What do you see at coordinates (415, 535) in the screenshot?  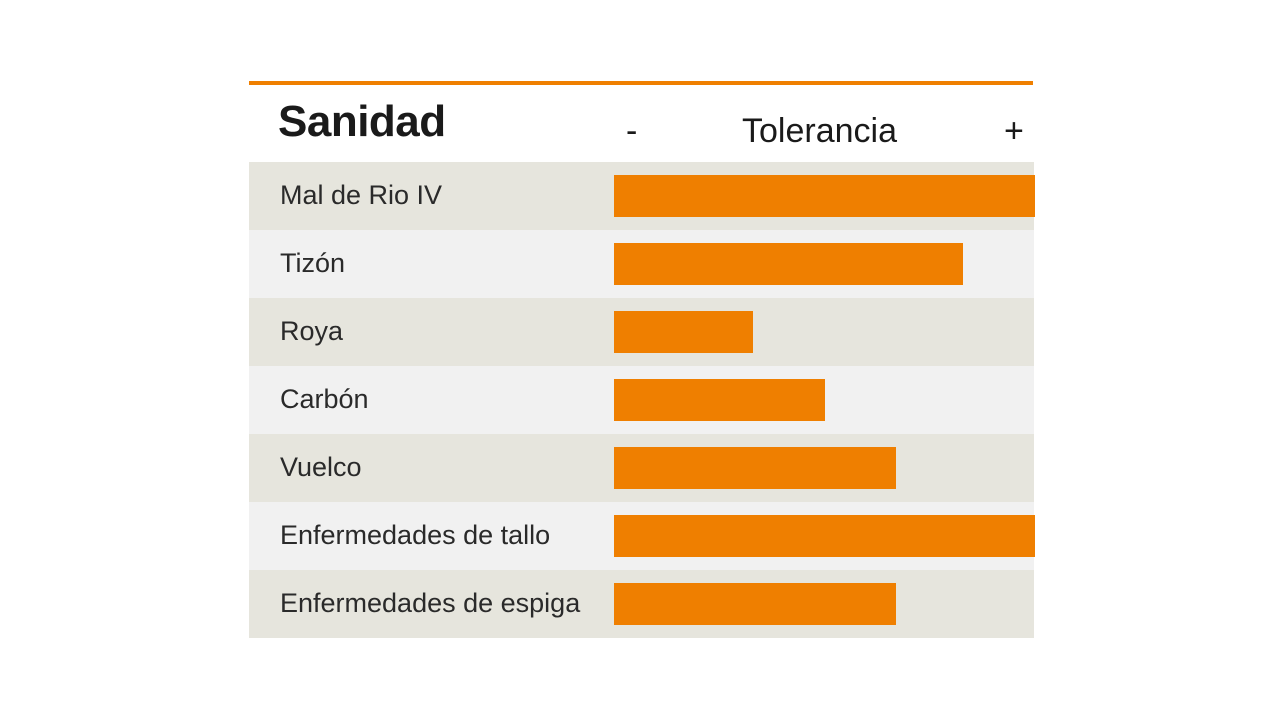 I see `category-label: Enfermedades de tallo` at bounding box center [415, 535].